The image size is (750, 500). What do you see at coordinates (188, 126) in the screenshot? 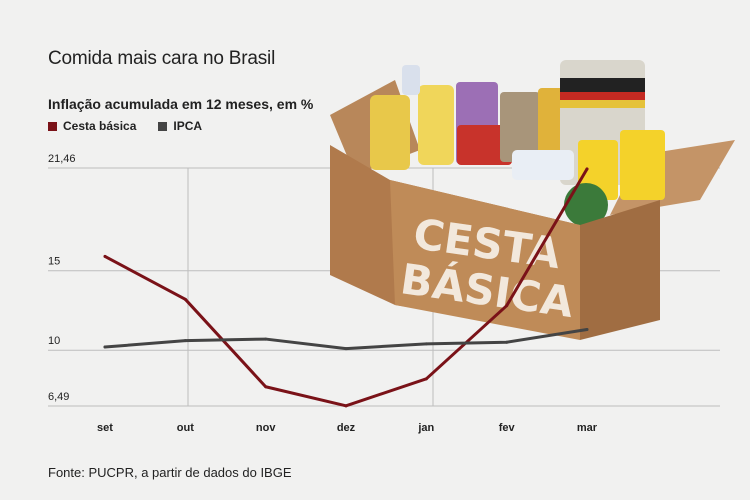
I see `legend-label-ipca: IPCA` at bounding box center [188, 126].